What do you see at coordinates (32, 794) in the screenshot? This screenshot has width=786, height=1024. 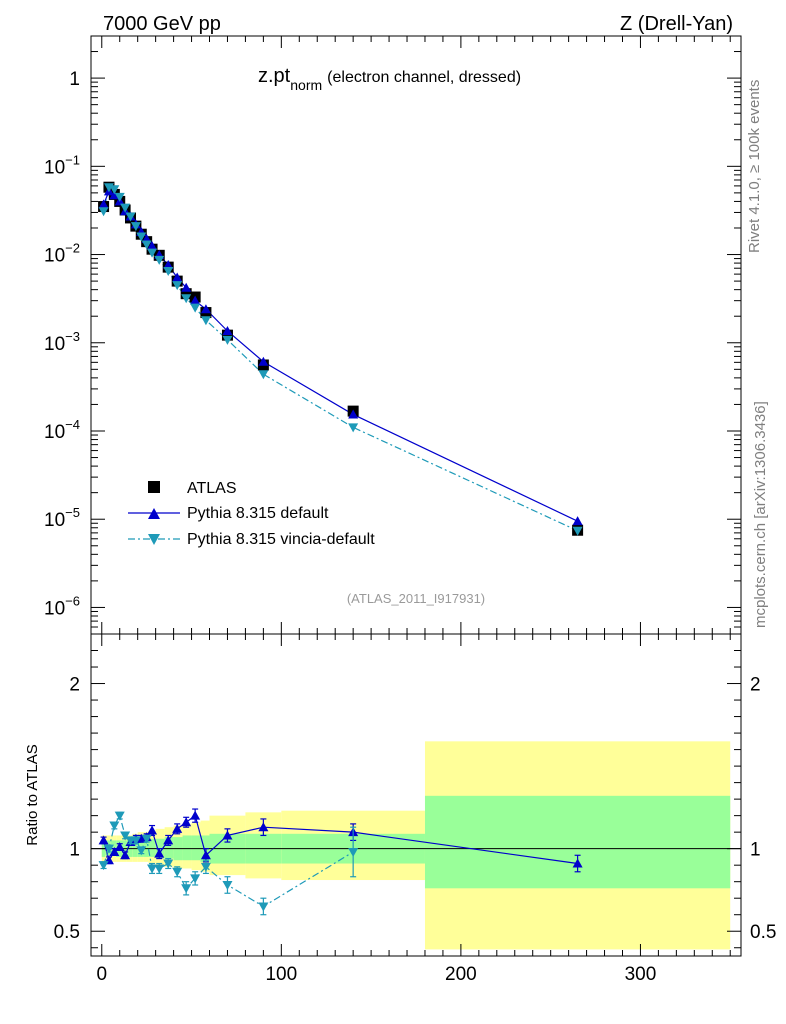 I see `ratio-y-axis-label: Ratio to ATLAS` at bounding box center [32, 794].